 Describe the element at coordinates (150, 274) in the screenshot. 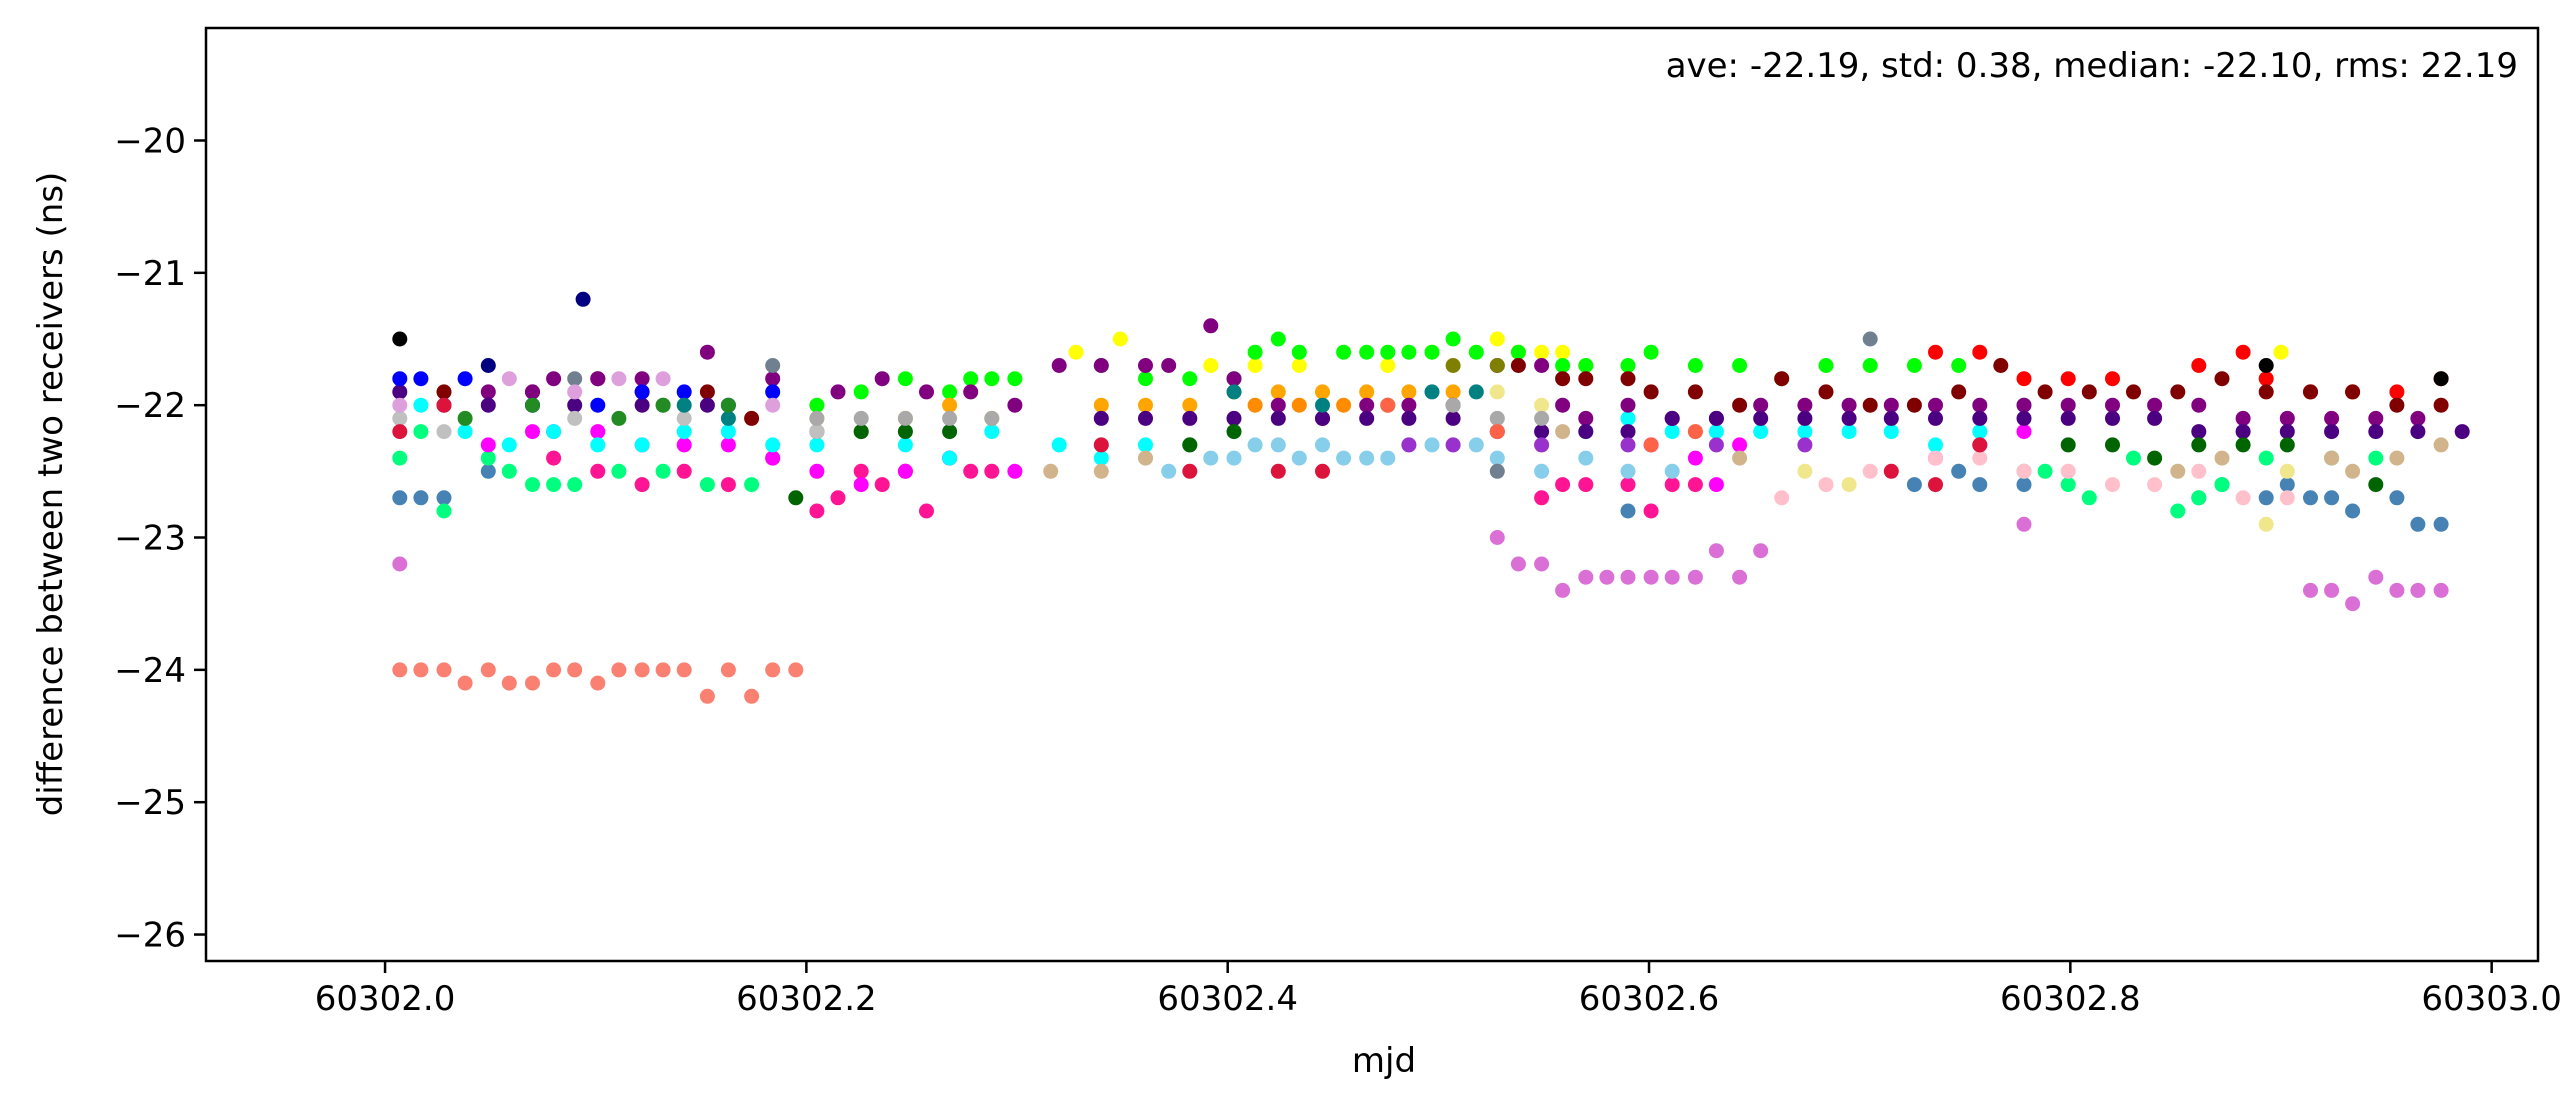

I see `y-tick-label: −21` at that location.